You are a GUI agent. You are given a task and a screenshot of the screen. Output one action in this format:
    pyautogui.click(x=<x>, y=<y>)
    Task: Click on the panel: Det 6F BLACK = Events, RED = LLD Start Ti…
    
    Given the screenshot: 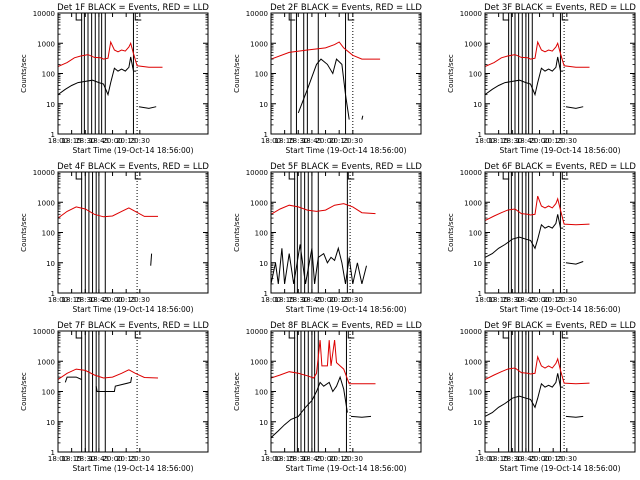 What is the action you would take?
    pyautogui.click(x=541, y=238)
    